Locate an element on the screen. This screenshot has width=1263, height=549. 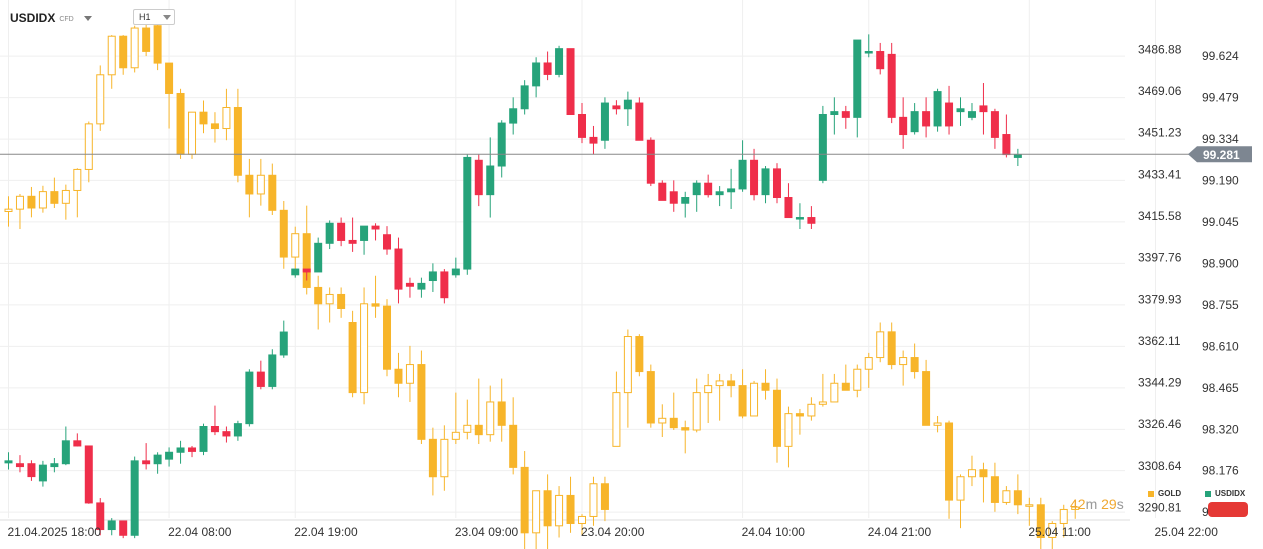
symbol-tag: CFD is located at coordinates (66, 19).